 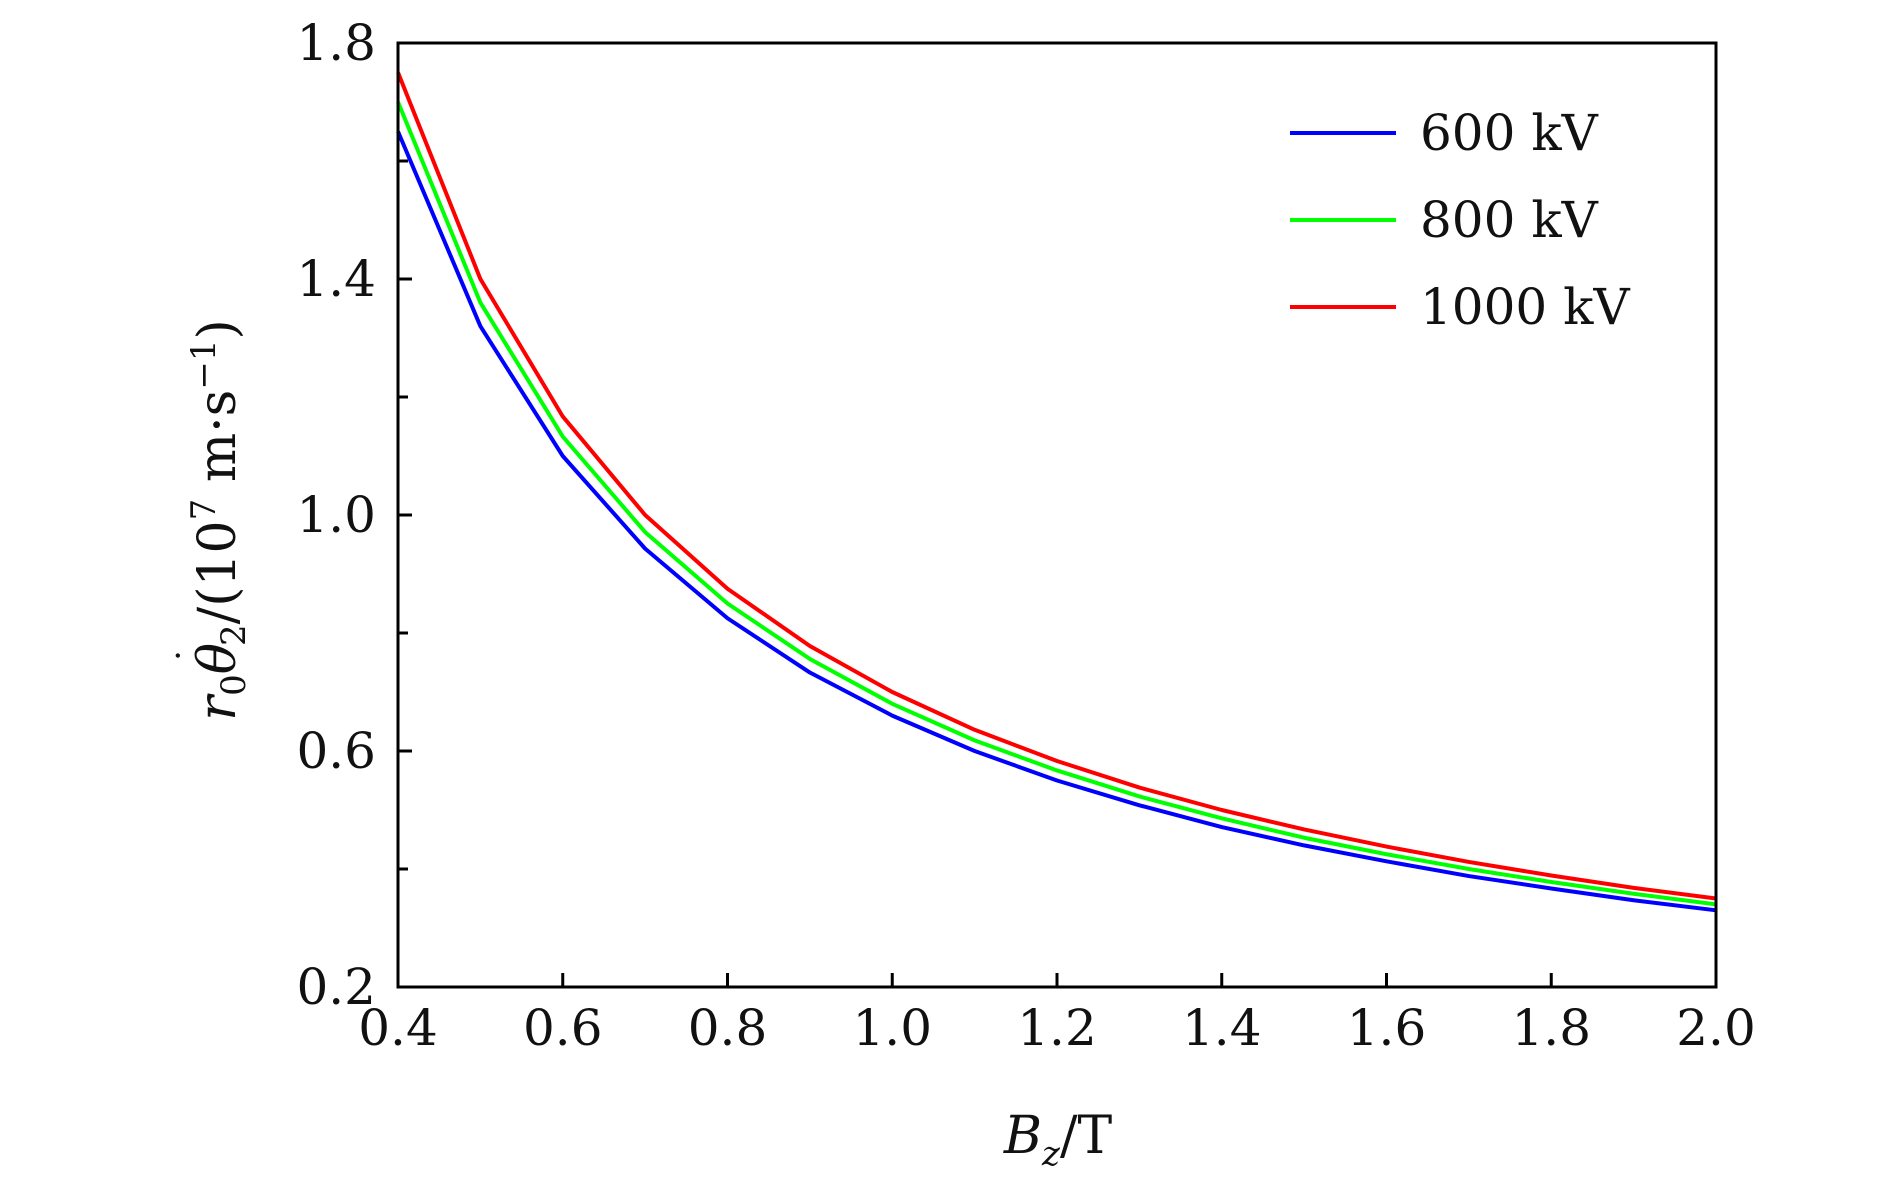 I want to click on y-tick-label: 1.8, so click(x=336, y=43).